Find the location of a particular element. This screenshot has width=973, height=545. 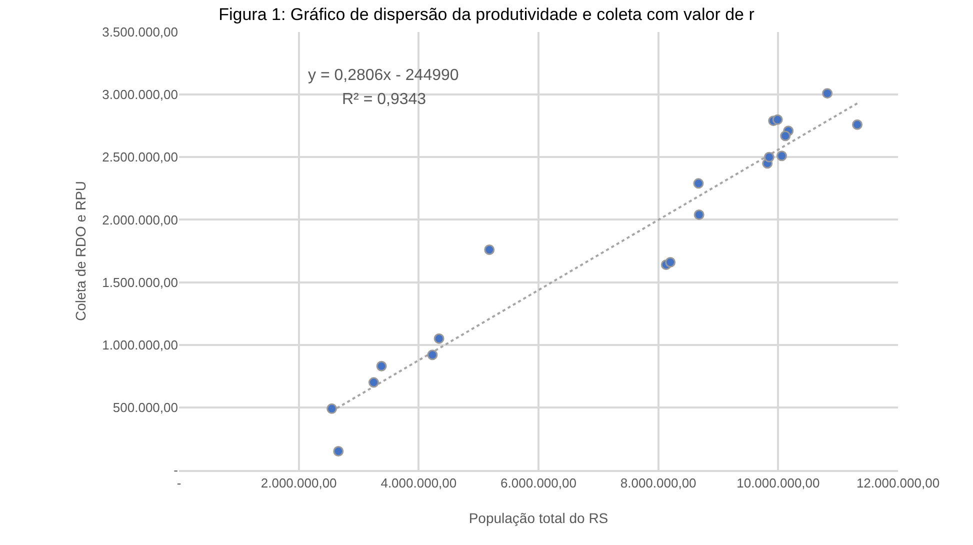

y-tick-label: 1.500.000,00 is located at coordinates (140, 282).